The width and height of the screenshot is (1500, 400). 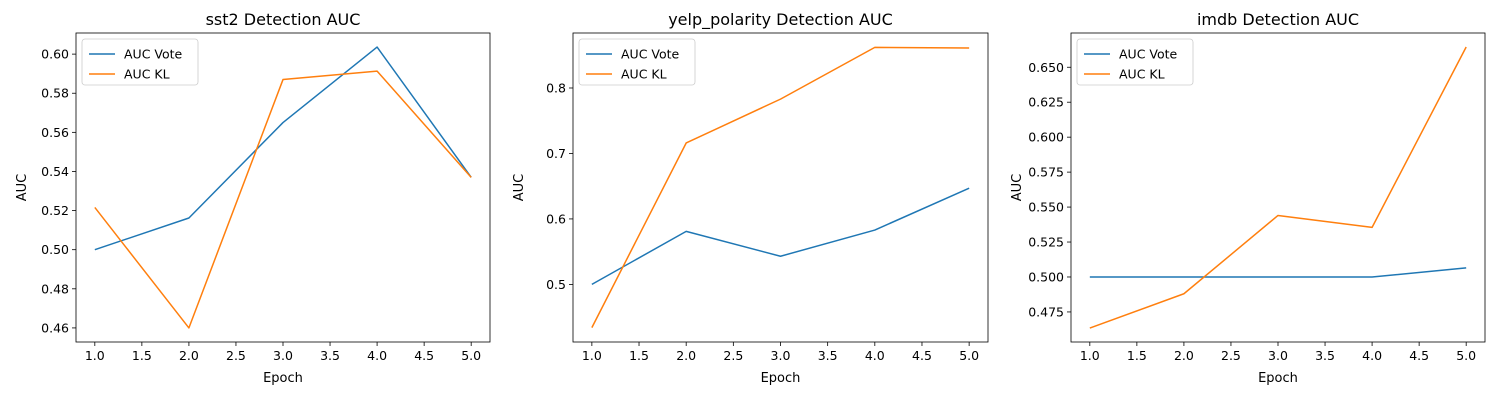 What do you see at coordinates (1046, 276) in the screenshot?
I see `y-tick-label: 0.500` at bounding box center [1046, 276].